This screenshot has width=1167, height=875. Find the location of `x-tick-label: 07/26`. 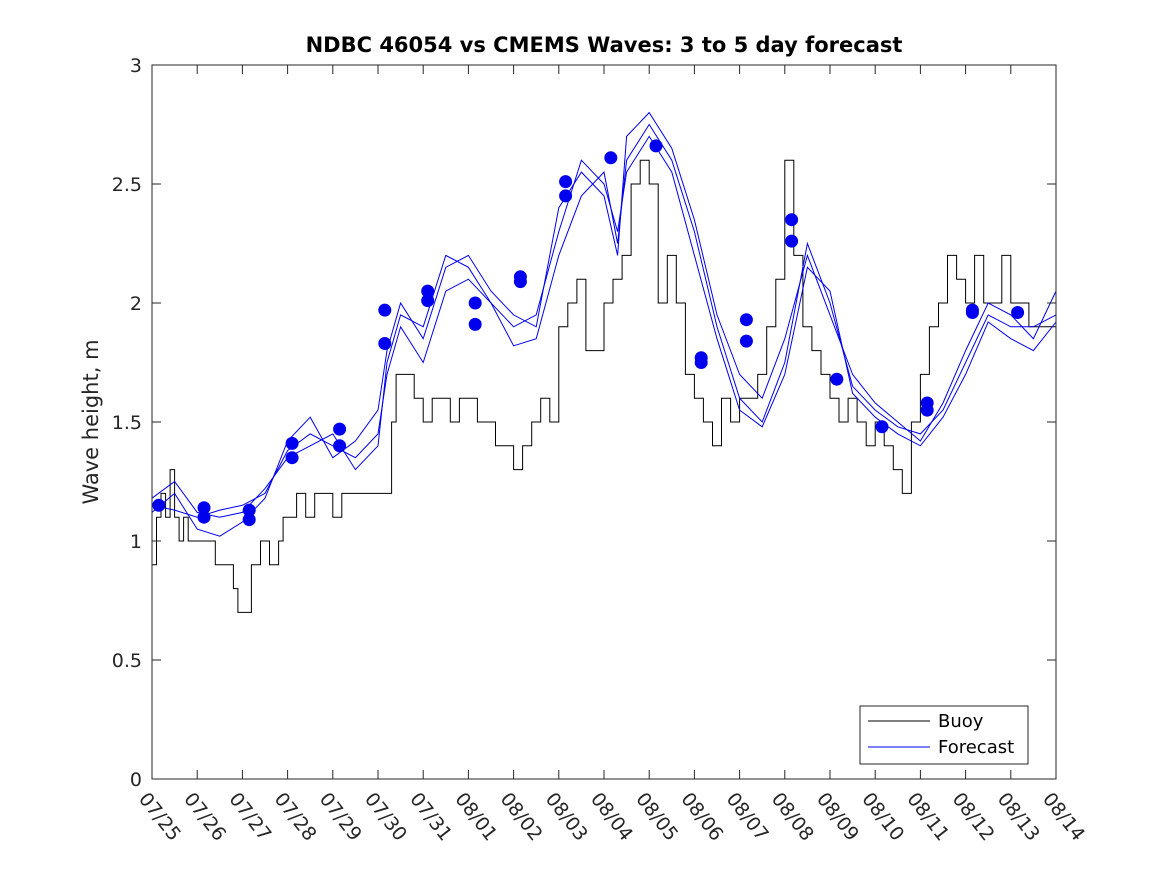

x-tick-label: 07/26 is located at coordinates (204, 817).